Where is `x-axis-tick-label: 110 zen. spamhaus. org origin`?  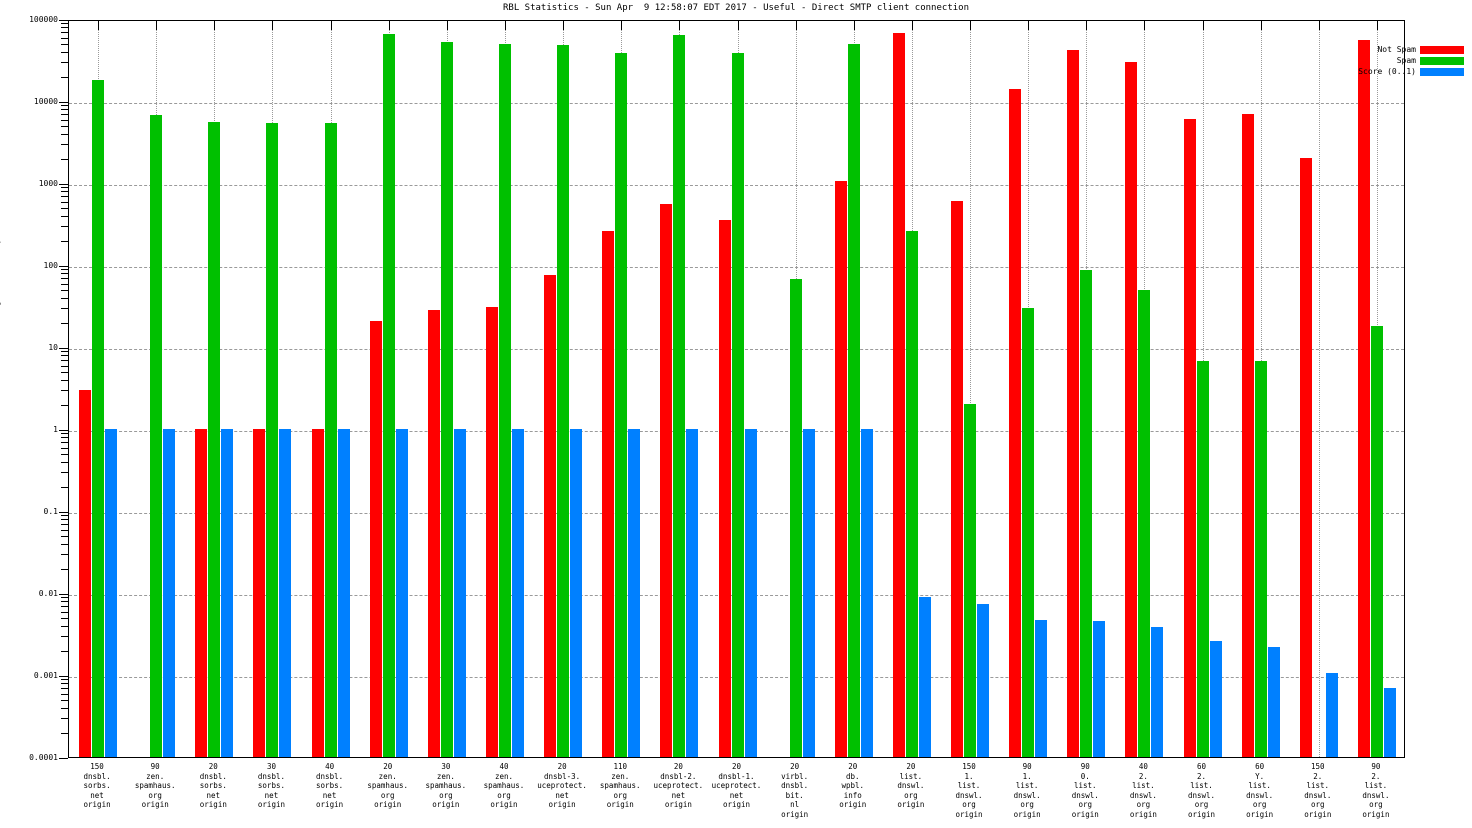
x-axis-tick-label: 110 zen. spamhaus. org origin is located at coordinates (620, 785).